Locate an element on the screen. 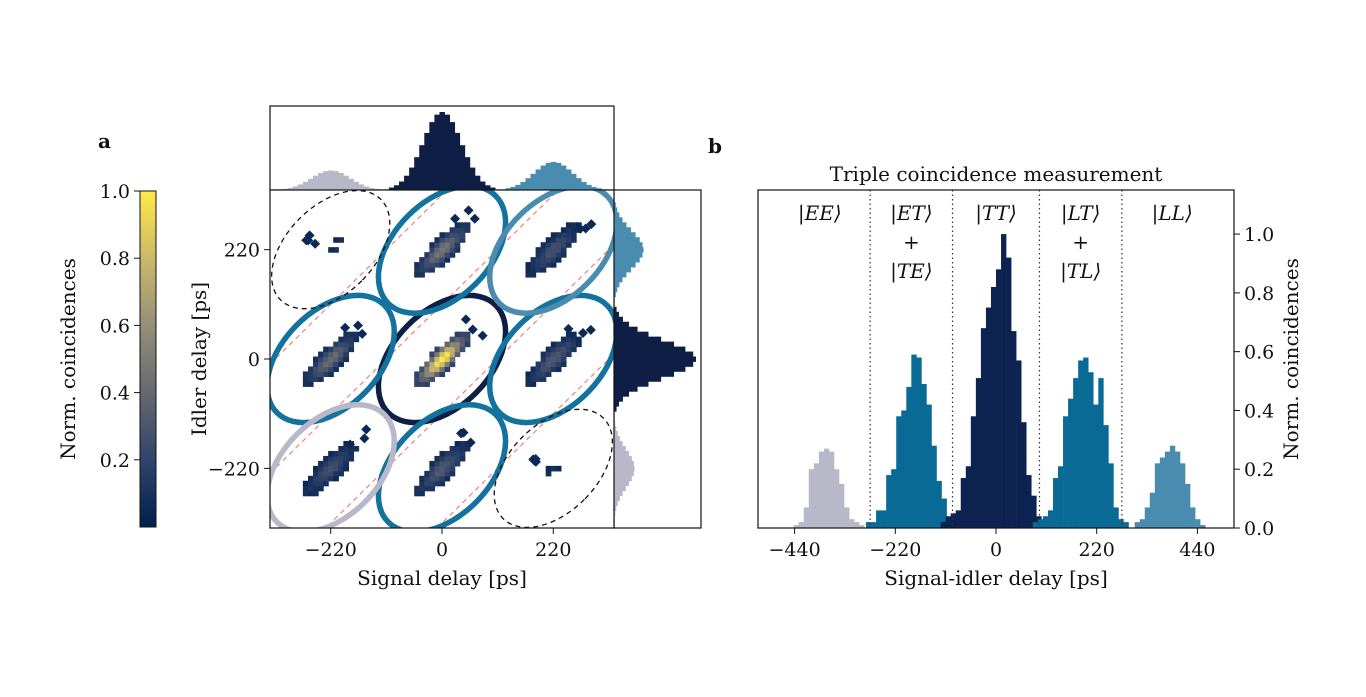 Image resolution: width=1366 pixels, height=697 pixels. marginal-right is located at coordinates (657, 359).